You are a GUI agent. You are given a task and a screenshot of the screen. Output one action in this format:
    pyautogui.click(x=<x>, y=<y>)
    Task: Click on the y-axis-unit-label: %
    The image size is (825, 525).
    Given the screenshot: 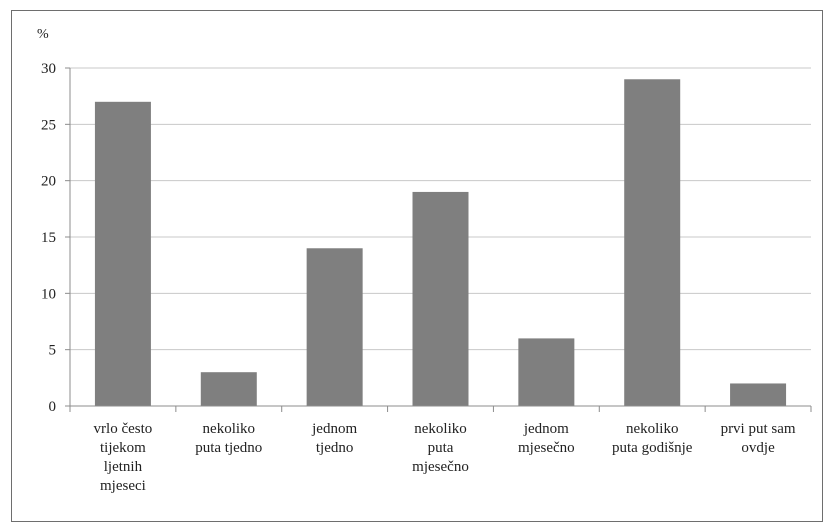 What is the action you would take?
    pyautogui.click(x=43, y=34)
    